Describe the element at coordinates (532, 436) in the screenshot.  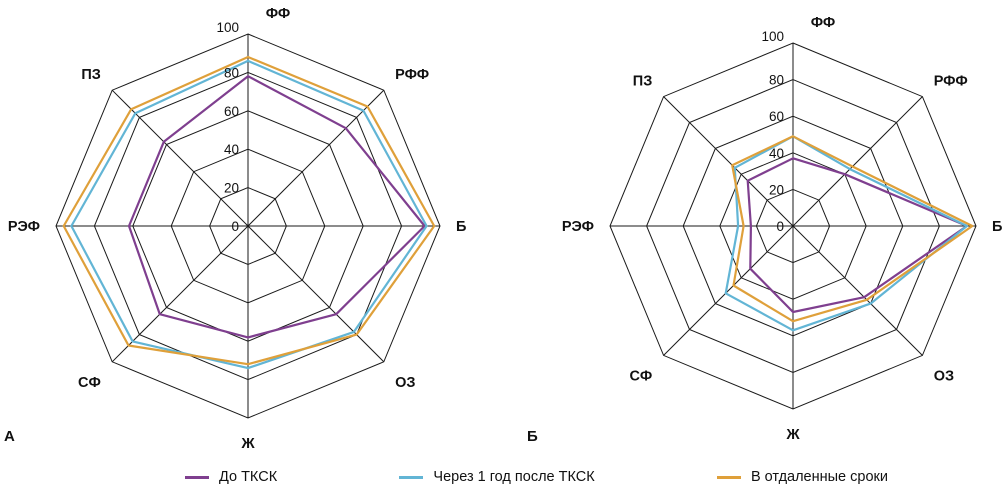
I see `panel-label-b: Б` at that location.